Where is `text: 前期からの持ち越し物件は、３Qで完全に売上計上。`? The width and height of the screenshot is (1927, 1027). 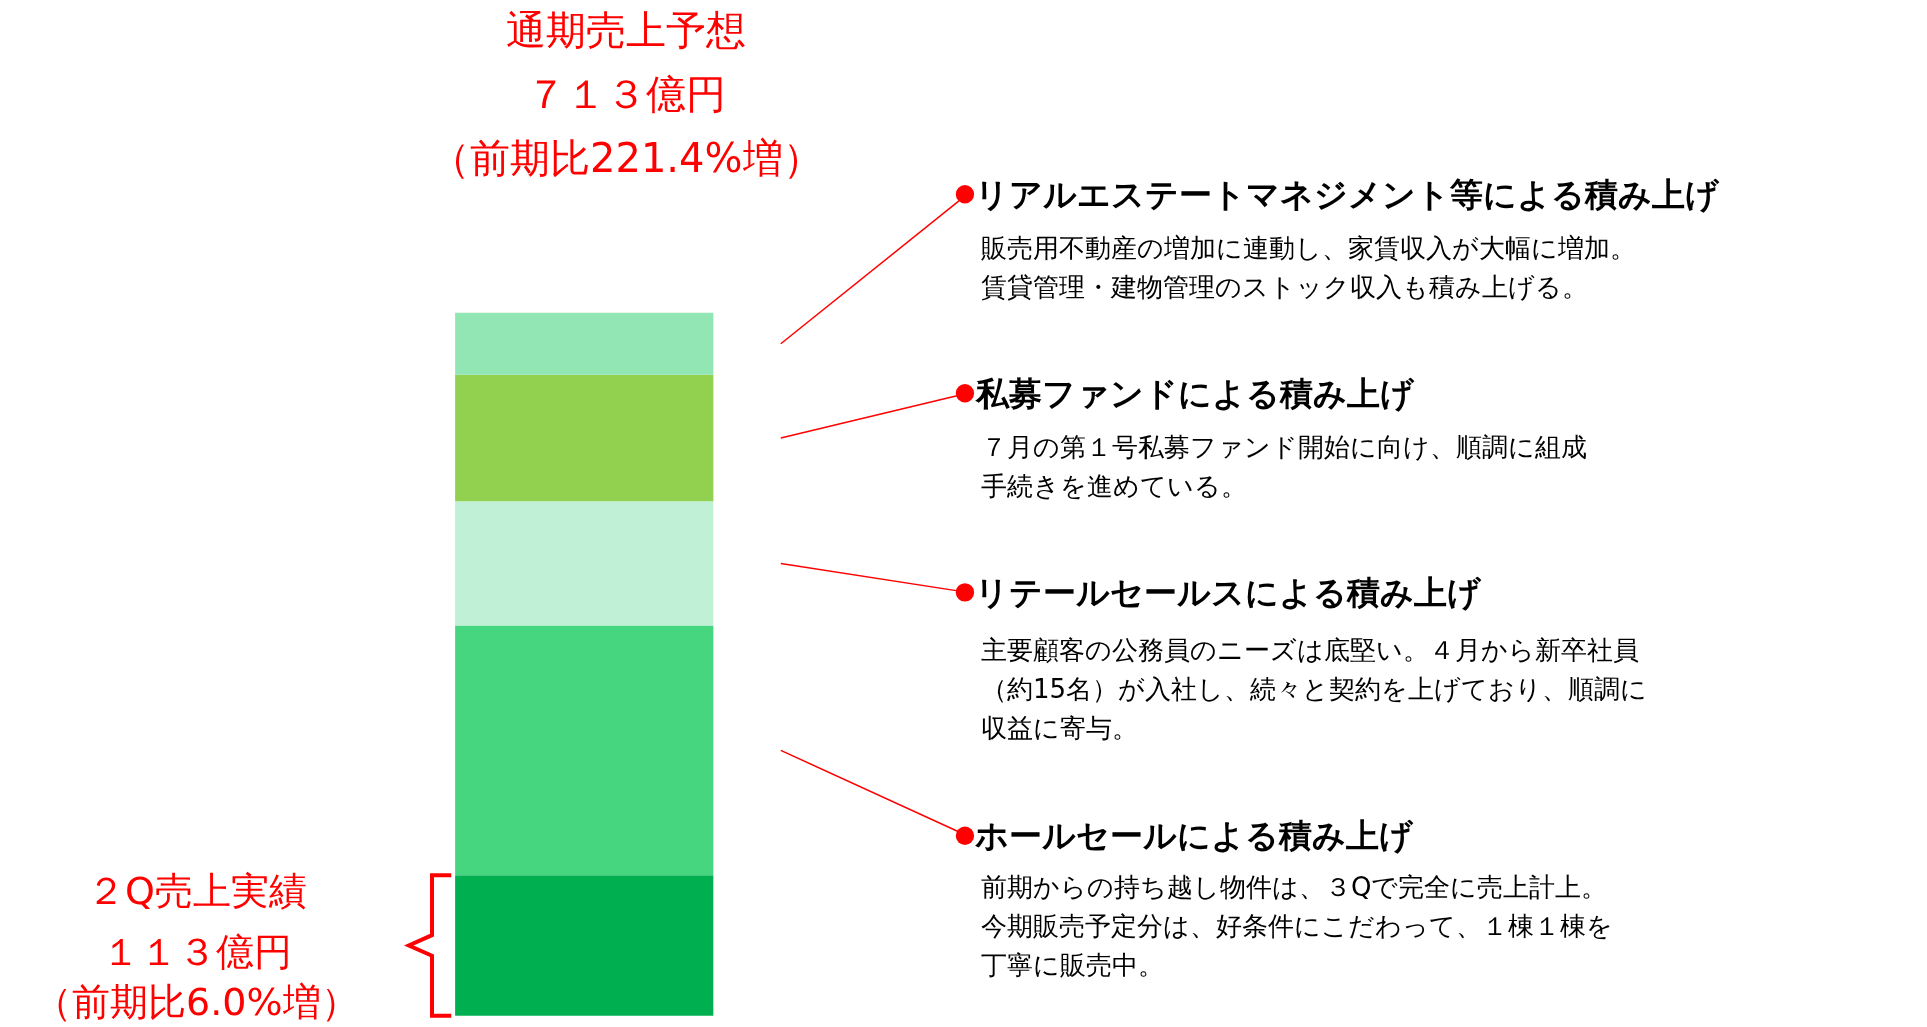
text: 前期からの持ち越し物件は、３Qで完全に売上計上。 is located at coordinates (1294, 887).